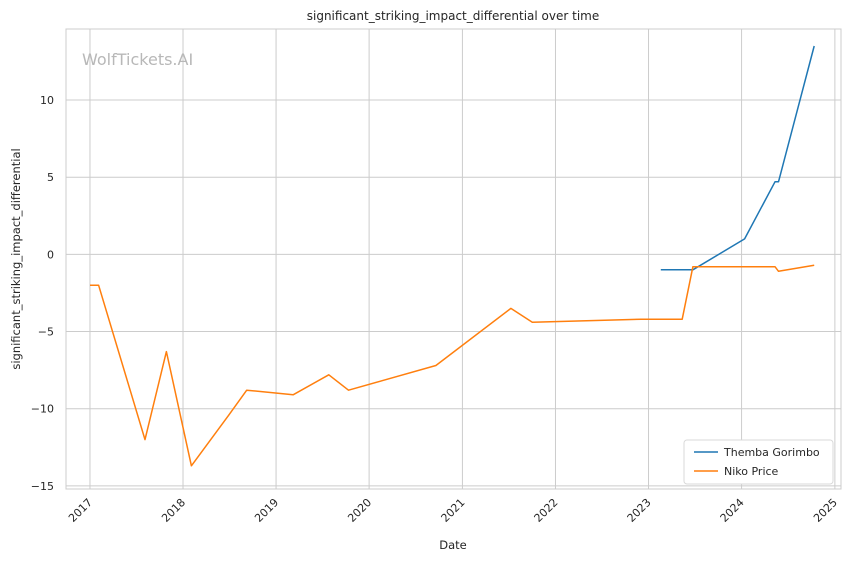 The image size is (851, 561). I want to click on x-tick-label: 2025, so click(825, 510).